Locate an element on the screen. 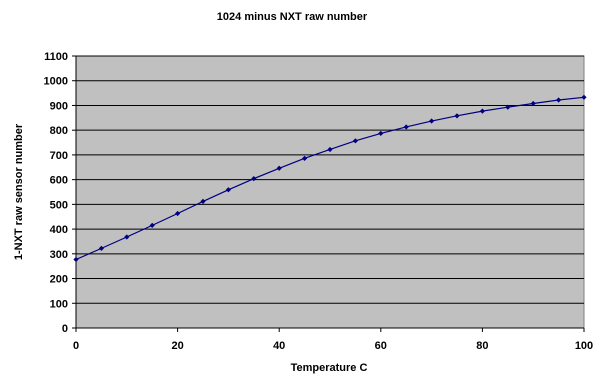 This screenshot has width=600, height=376. y-axis-label: 1-NXT raw sensor number is located at coordinates (19, 191).